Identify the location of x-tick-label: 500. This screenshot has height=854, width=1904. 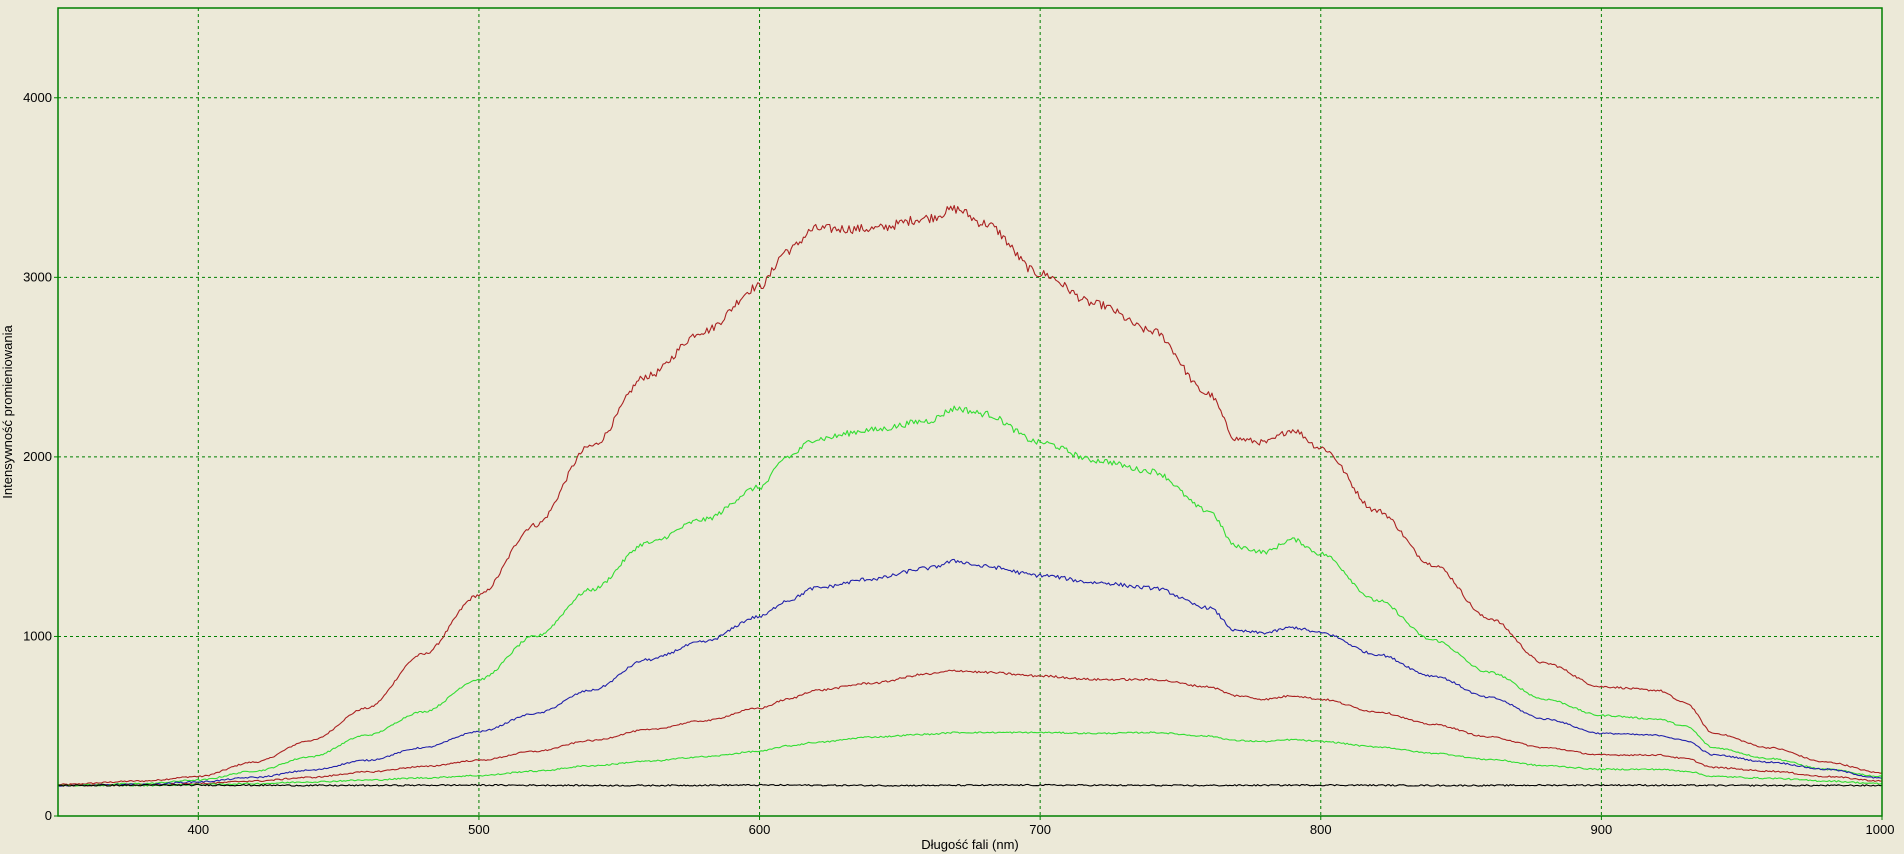
(479, 829).